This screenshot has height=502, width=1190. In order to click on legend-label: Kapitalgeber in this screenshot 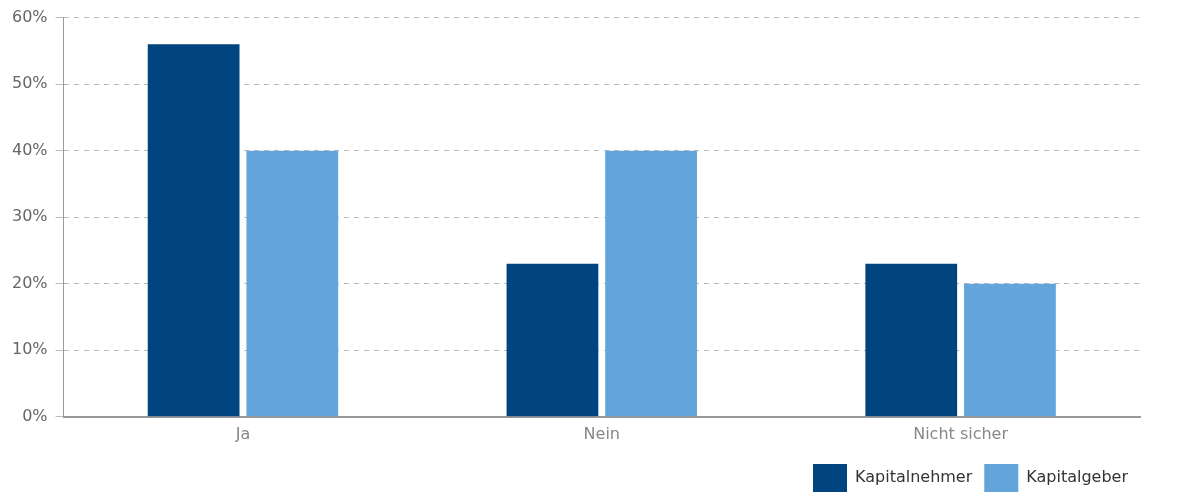, I will do `click(1077, 477)`.